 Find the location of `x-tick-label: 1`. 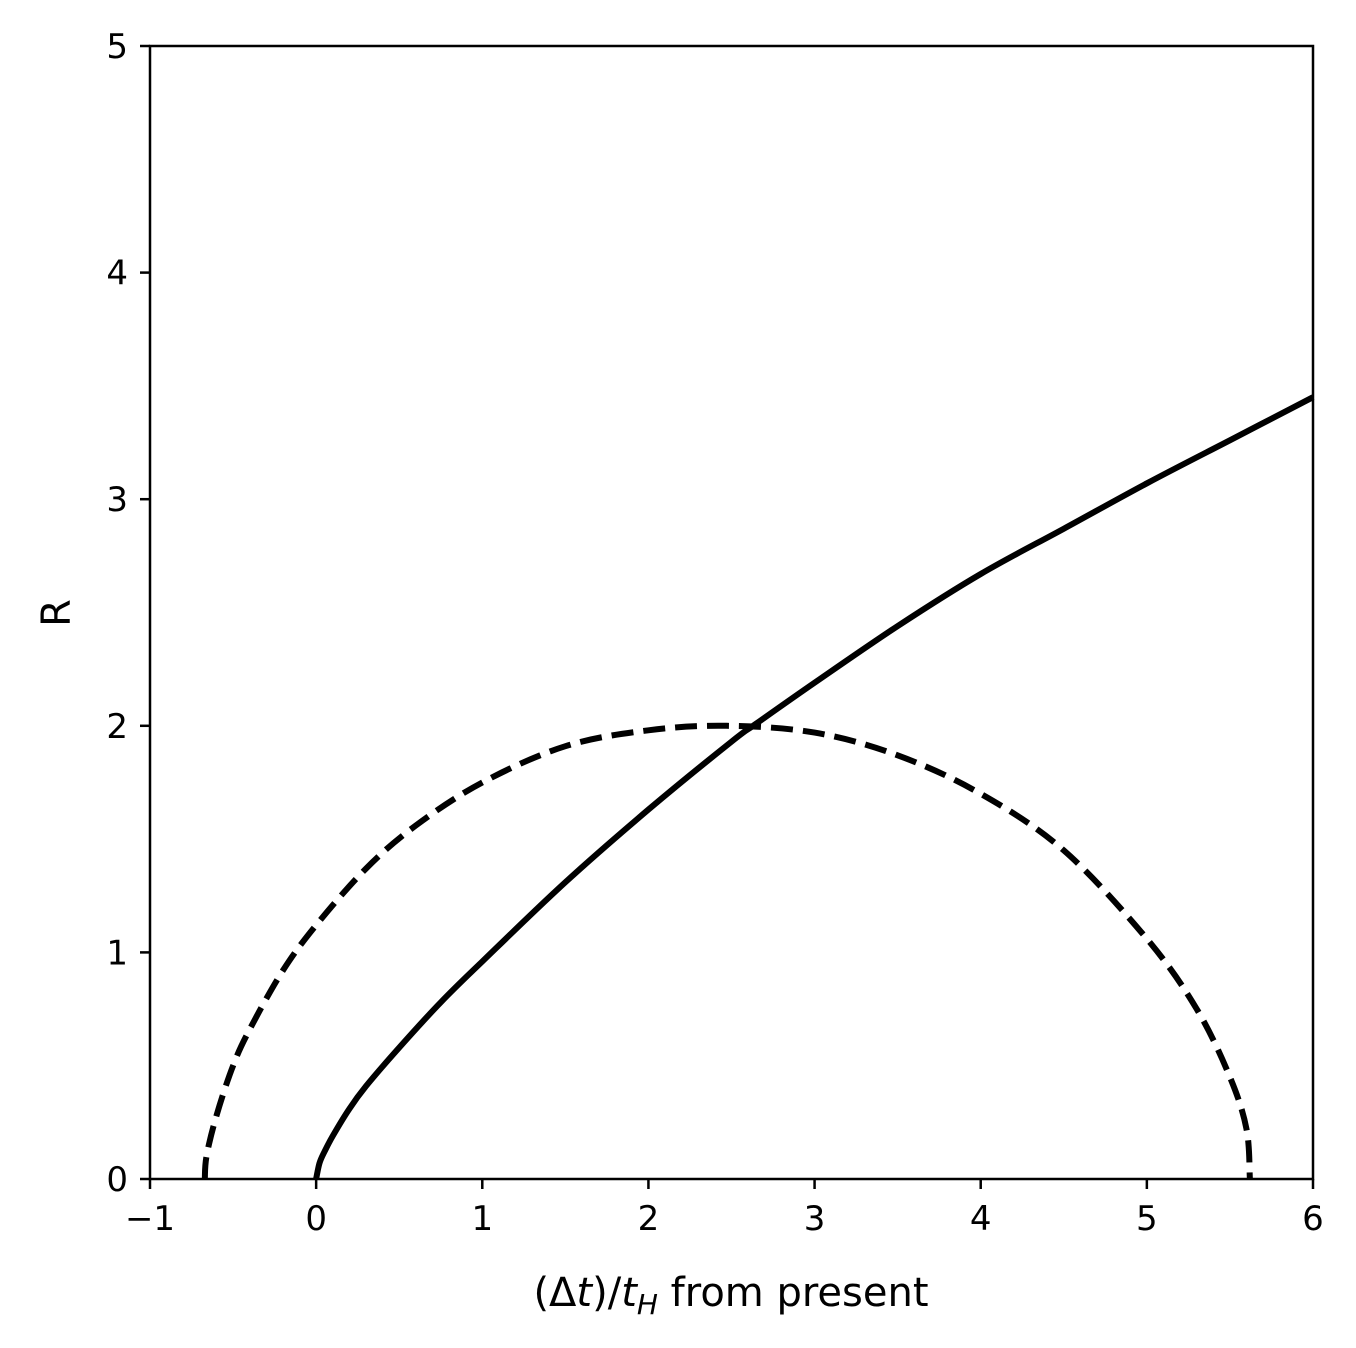

x-tick-label: 1 is located at coordinates (482, 1219).